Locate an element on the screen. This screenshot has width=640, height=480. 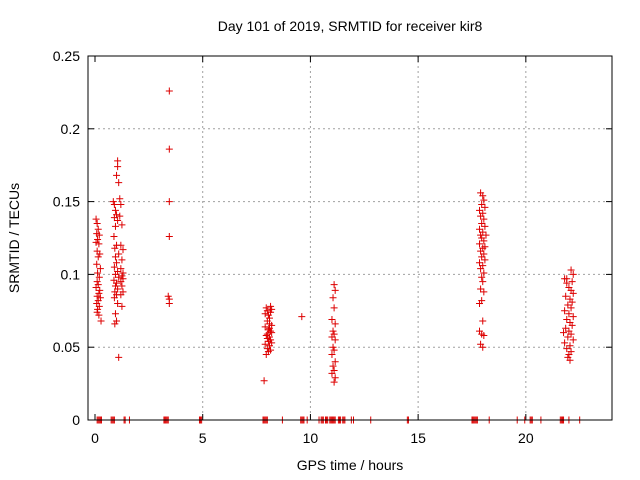
x-tick-label: 10 is located at coordinates (311, 438).